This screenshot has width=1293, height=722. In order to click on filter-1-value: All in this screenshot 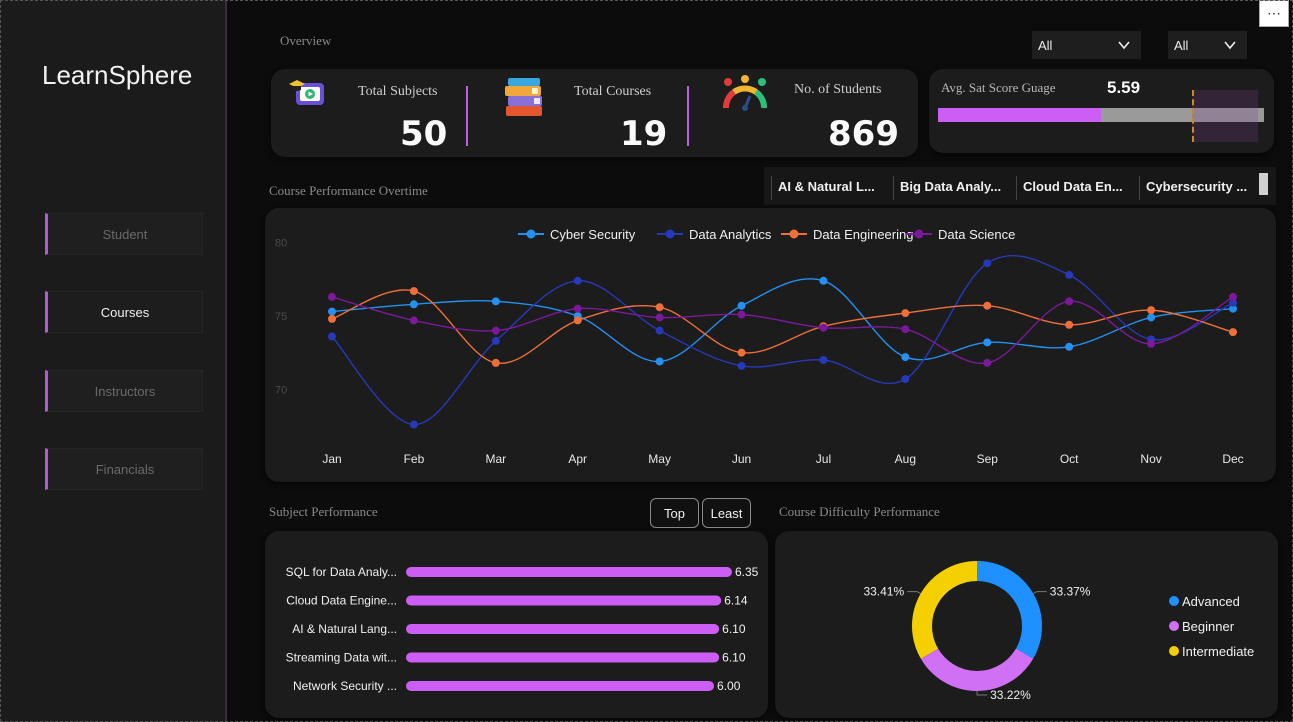, I will do `click(1045, 45)`.